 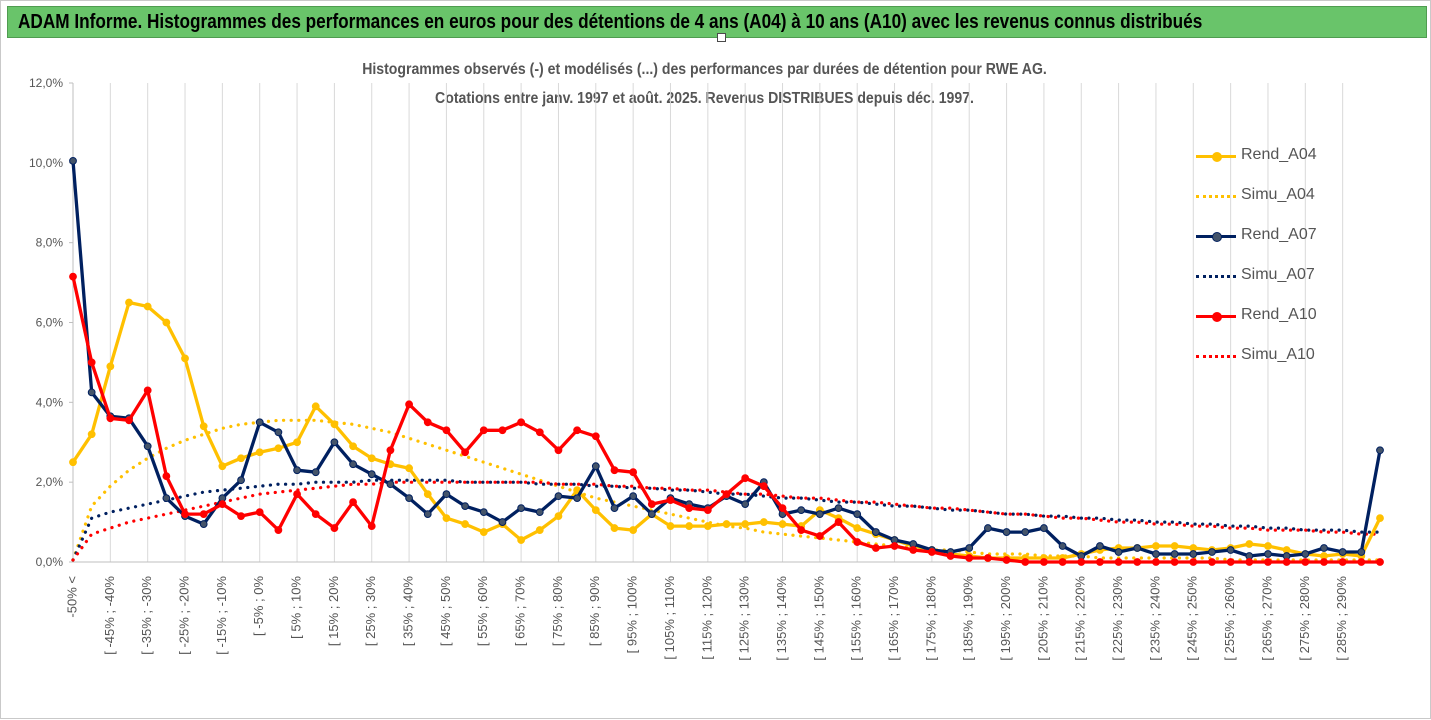 I want to click on legend-marker, so click(x=1217, y=317).